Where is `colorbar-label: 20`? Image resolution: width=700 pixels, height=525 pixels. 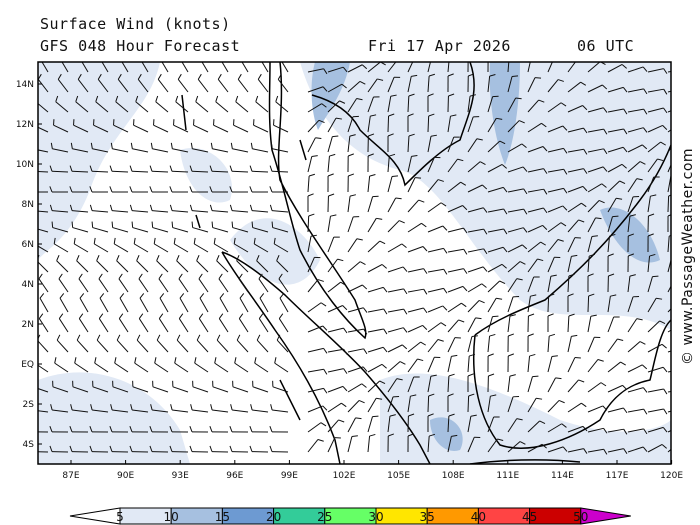 colorbar-label: 20 is located at coordinates (273, 517).